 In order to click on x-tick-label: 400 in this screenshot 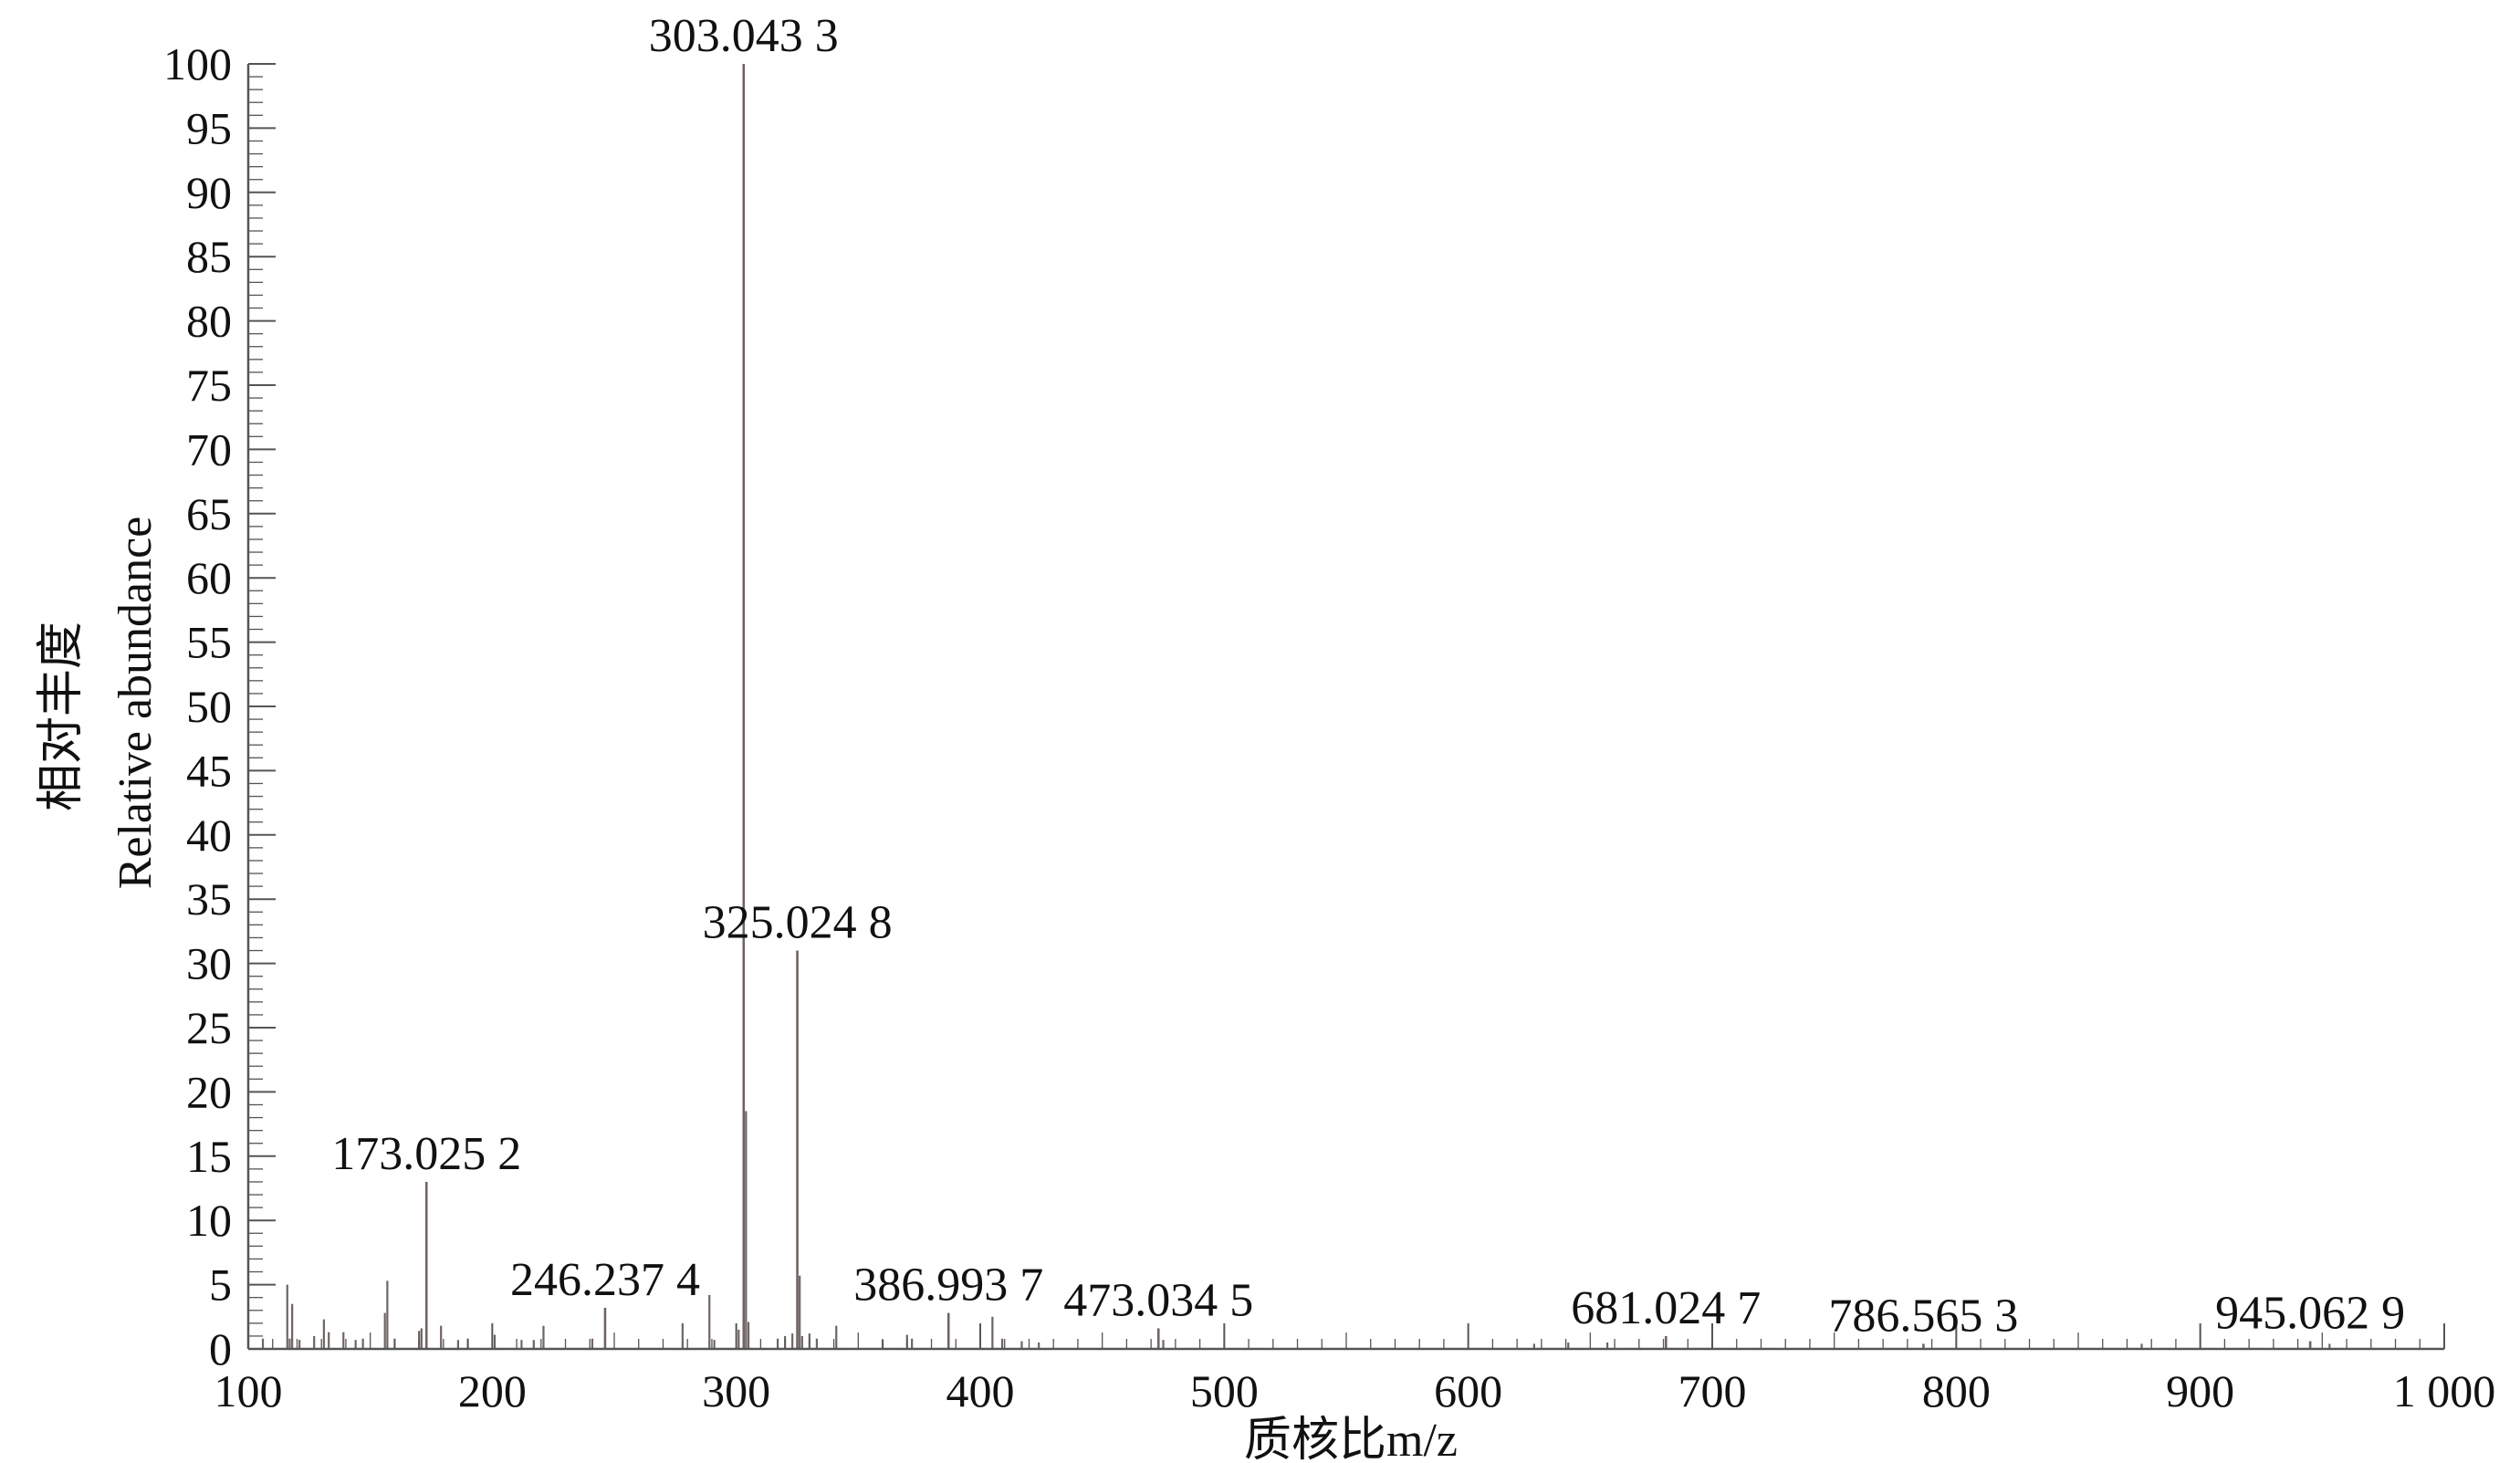, I will do `click(981, 1390)`.